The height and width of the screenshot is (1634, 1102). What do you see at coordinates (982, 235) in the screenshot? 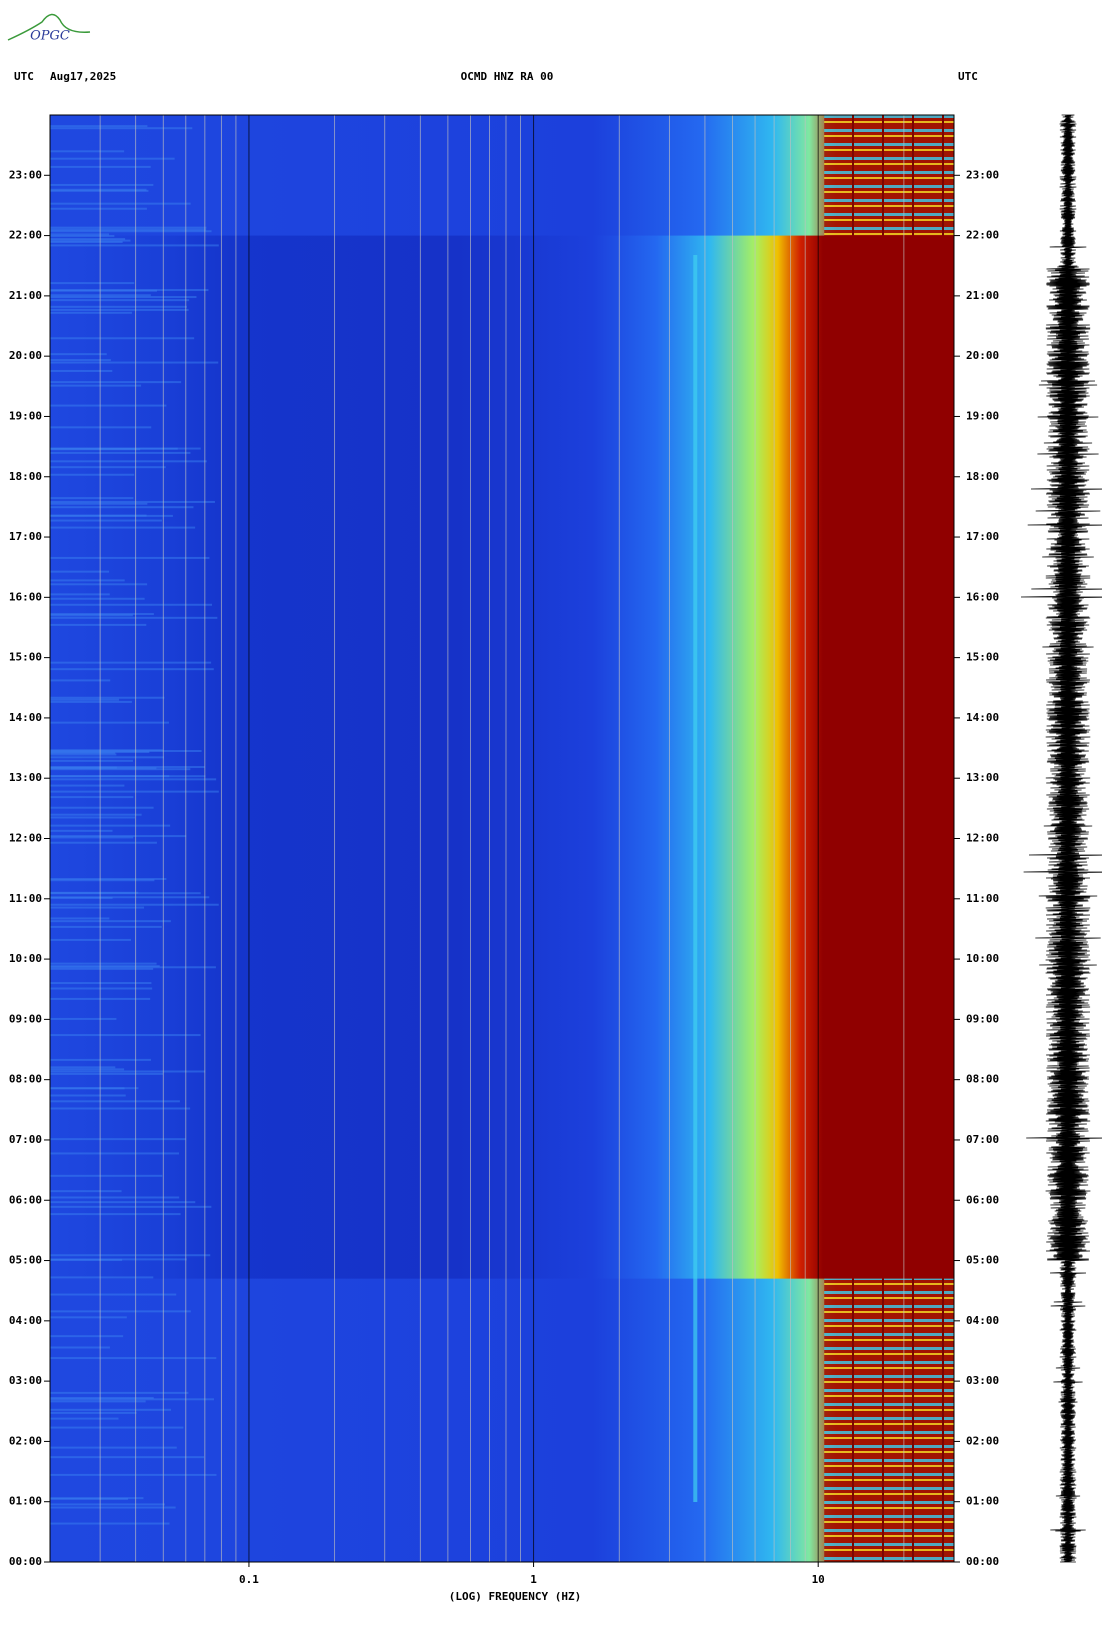
I see `y-tick-label-right: 22:00` at bounding box center [982, 235].